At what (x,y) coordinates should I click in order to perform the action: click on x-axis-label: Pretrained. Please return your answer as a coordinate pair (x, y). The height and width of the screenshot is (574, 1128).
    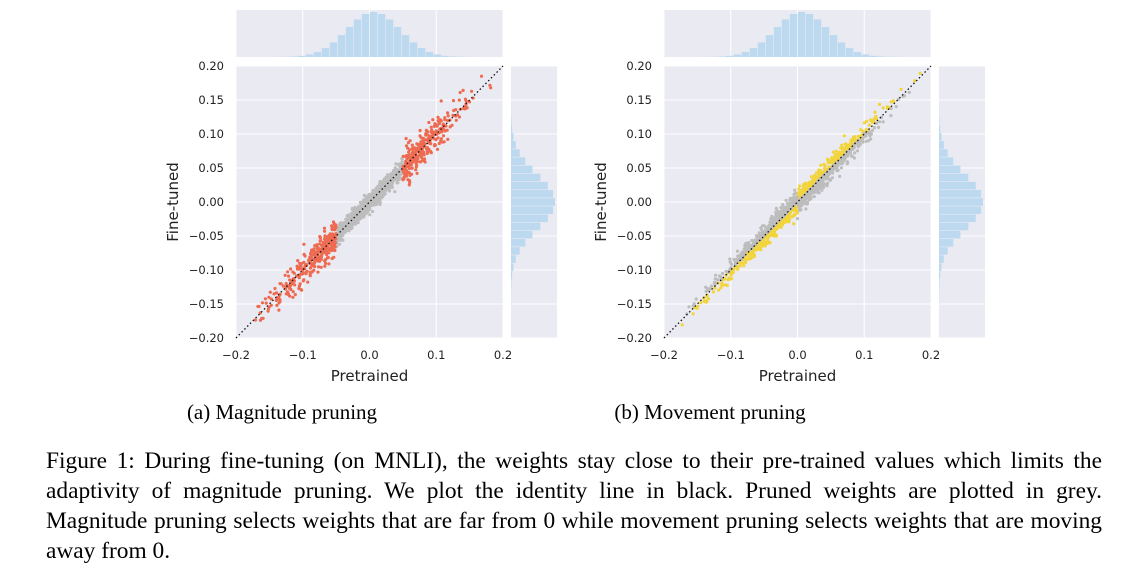
    Looking at the image, I should click on (370, 376).